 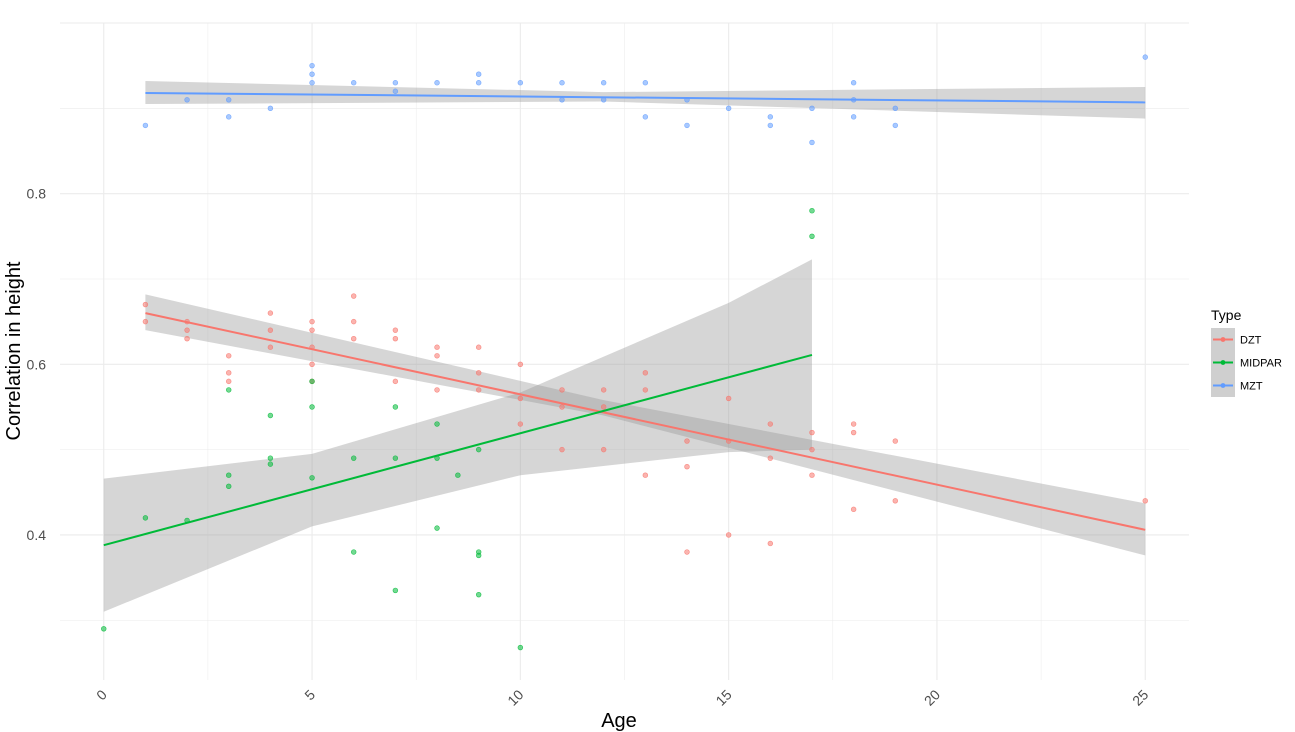 I want to click on legend-label-dzt: DZT, so click(x=1251, y=341).